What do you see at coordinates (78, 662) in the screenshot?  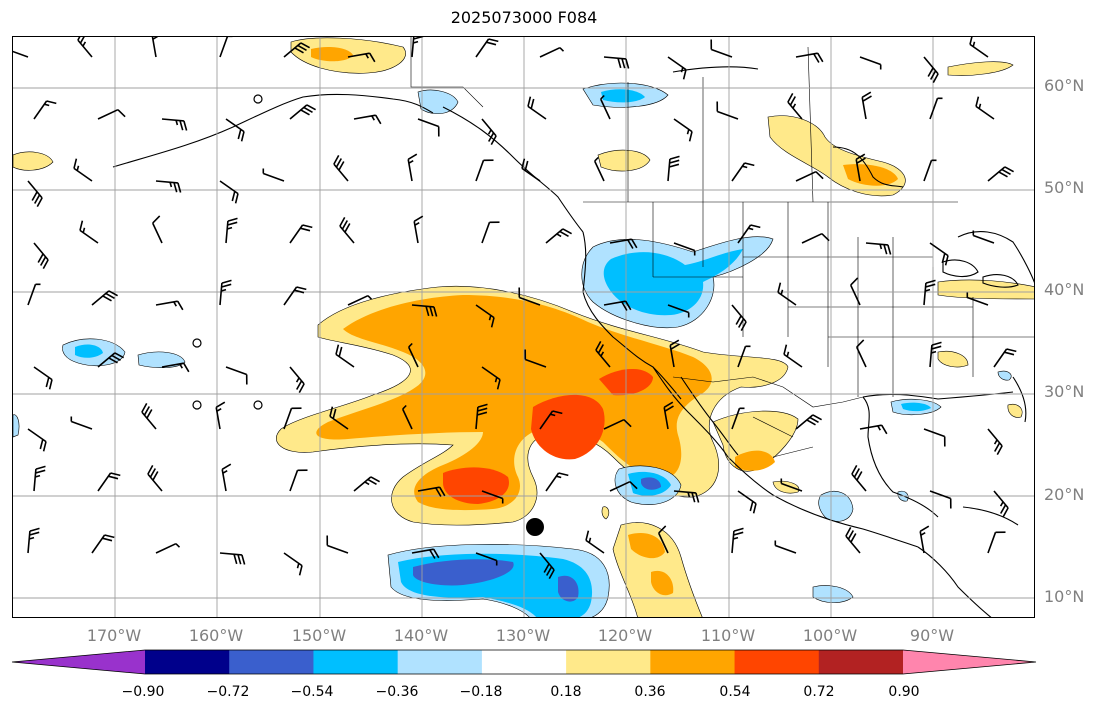 I see `colorbar-extend-low` at bounding box center [78, 662].